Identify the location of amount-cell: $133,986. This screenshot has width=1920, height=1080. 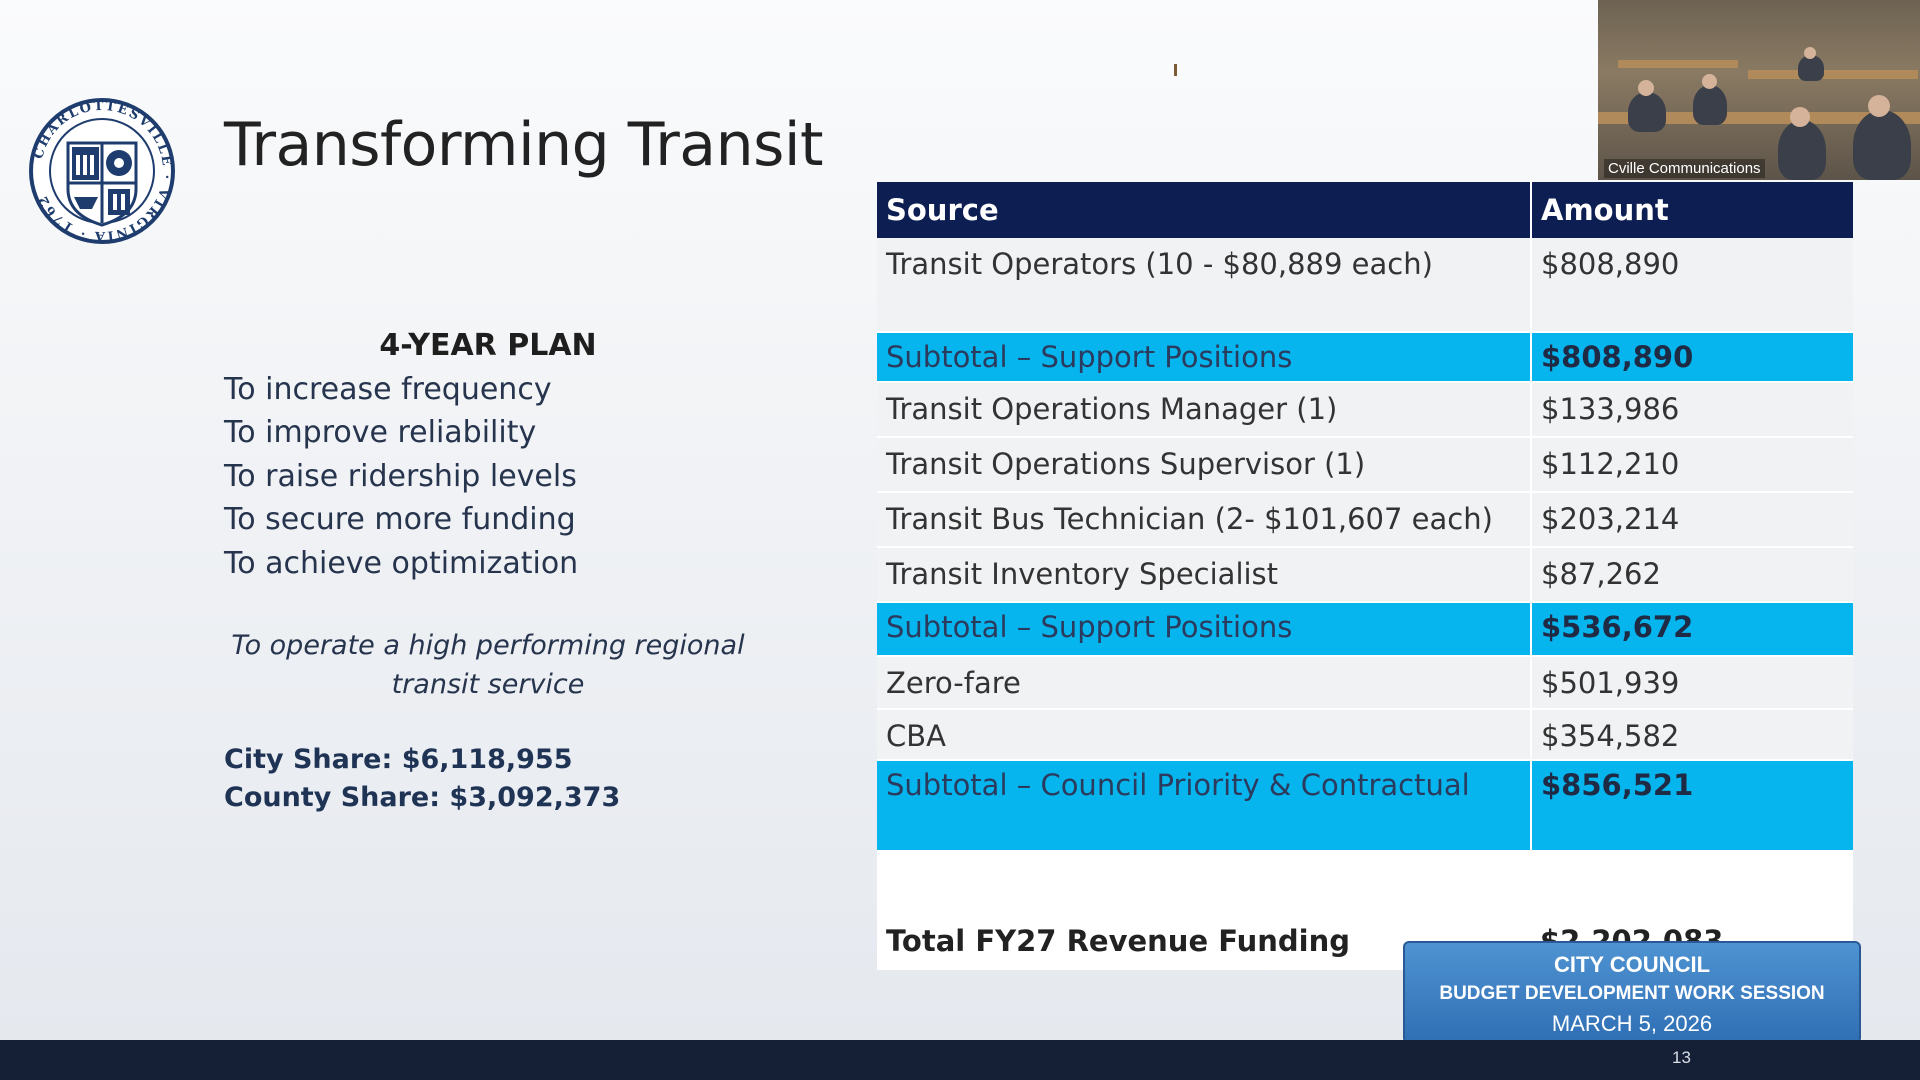
(1691, 410).